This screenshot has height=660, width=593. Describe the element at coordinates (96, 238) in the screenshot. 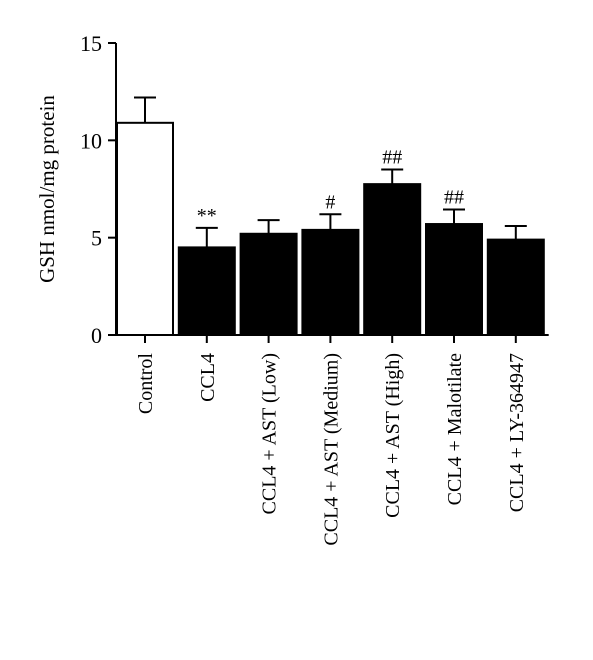

I see `y-tick-label: 5` at that location.